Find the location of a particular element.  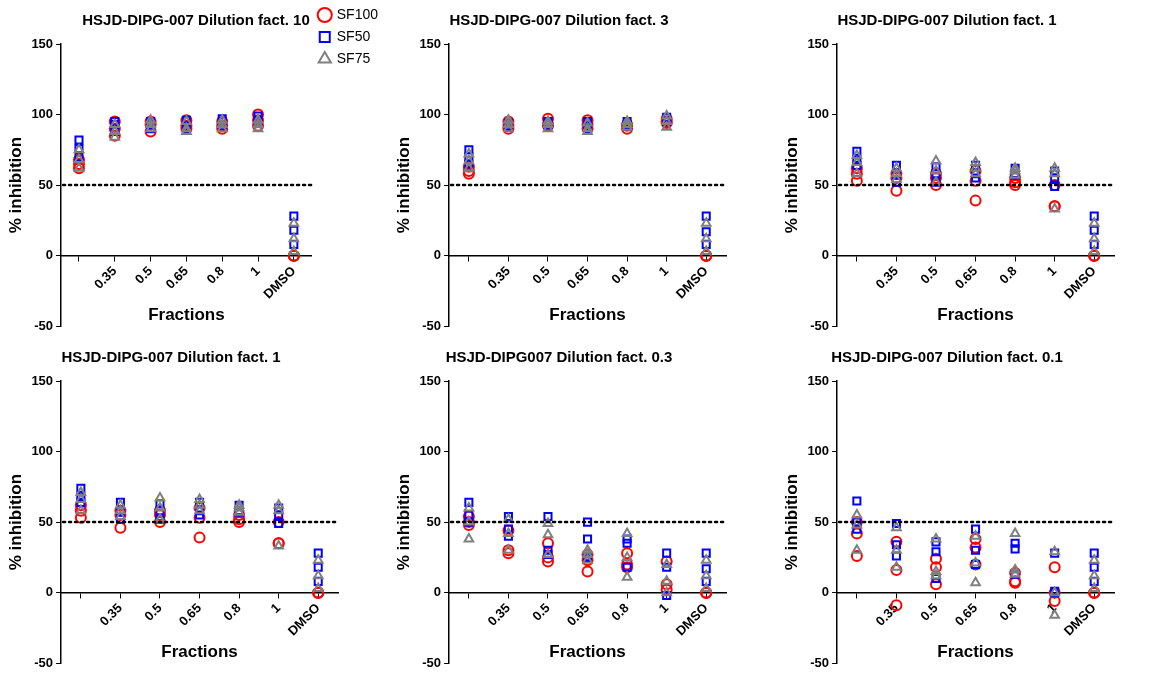

legend-label: SF50 is located at coordinates (353, 35).